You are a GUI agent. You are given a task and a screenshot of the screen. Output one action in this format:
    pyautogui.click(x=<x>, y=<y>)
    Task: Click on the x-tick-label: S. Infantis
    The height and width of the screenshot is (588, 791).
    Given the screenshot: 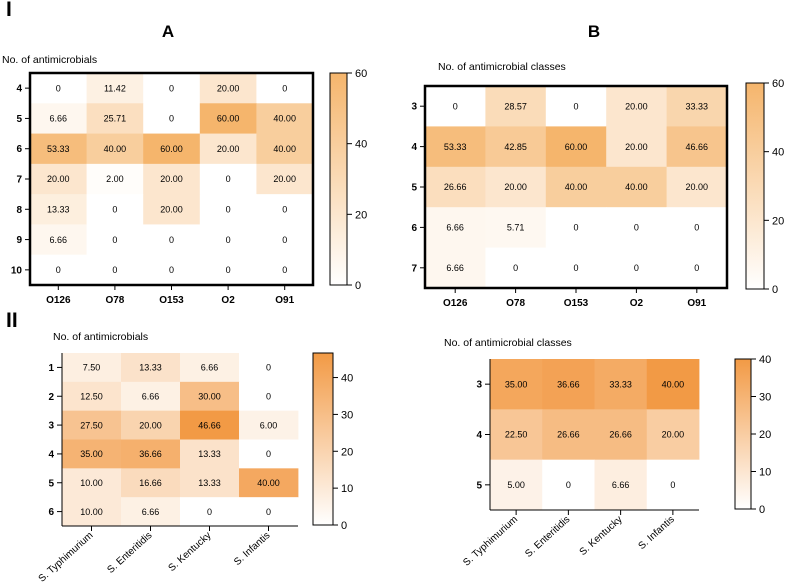 What is the action you would take?
    pyautogui.click(x=252, y=549)
    